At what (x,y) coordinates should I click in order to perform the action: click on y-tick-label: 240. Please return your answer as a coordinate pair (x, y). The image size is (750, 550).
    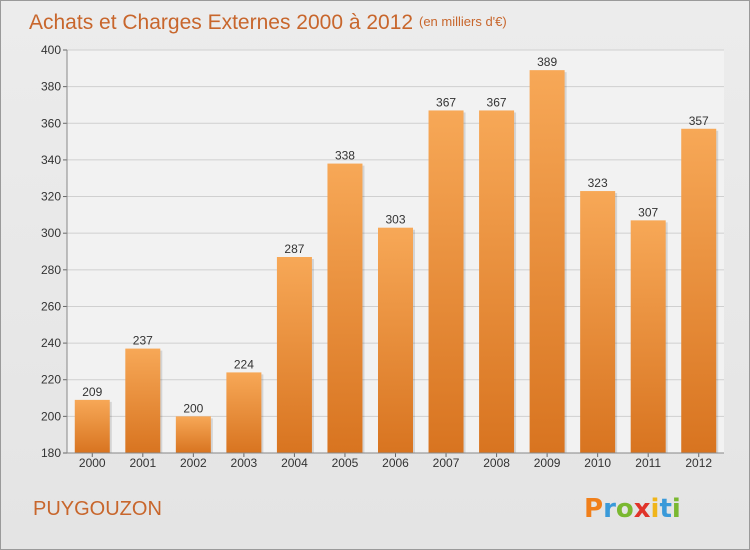
    Looking at the image, I should click on (51, 343).